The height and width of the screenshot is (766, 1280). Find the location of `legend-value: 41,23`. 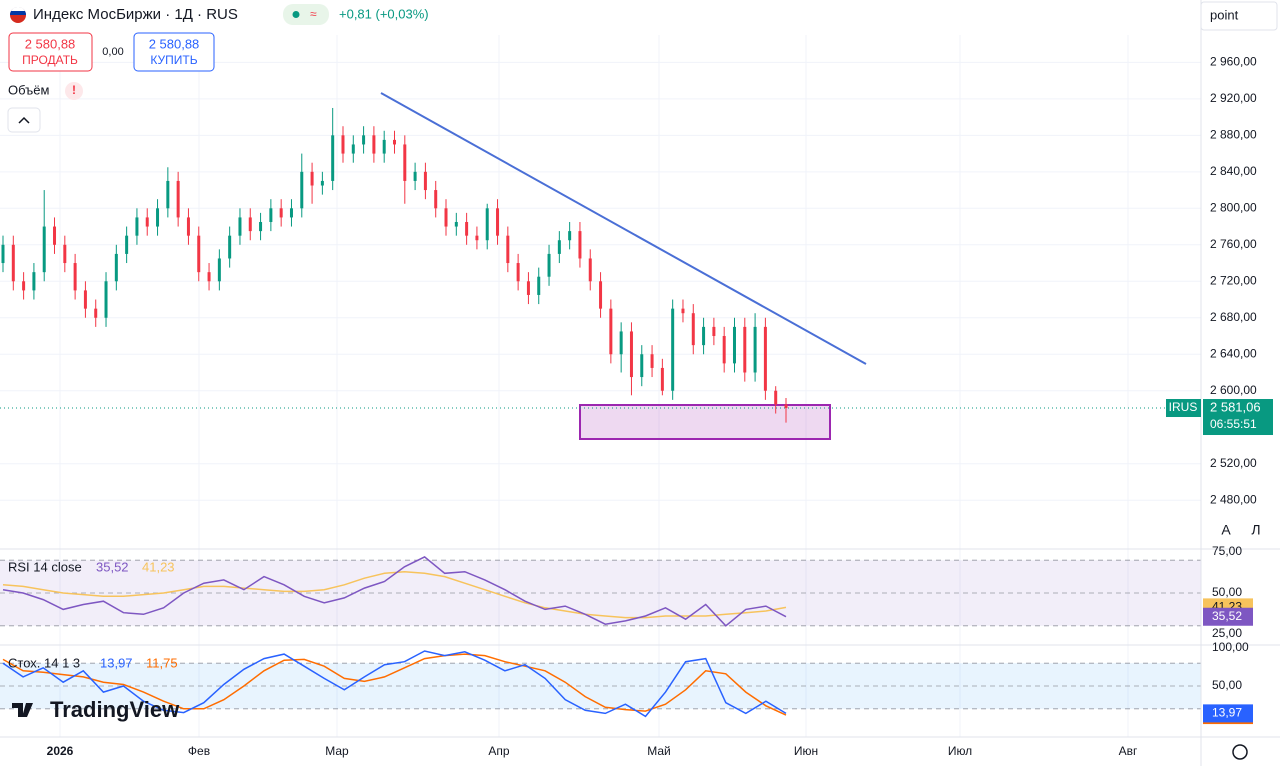

legend-value: 41,23 is located at coordinates (158, 566).